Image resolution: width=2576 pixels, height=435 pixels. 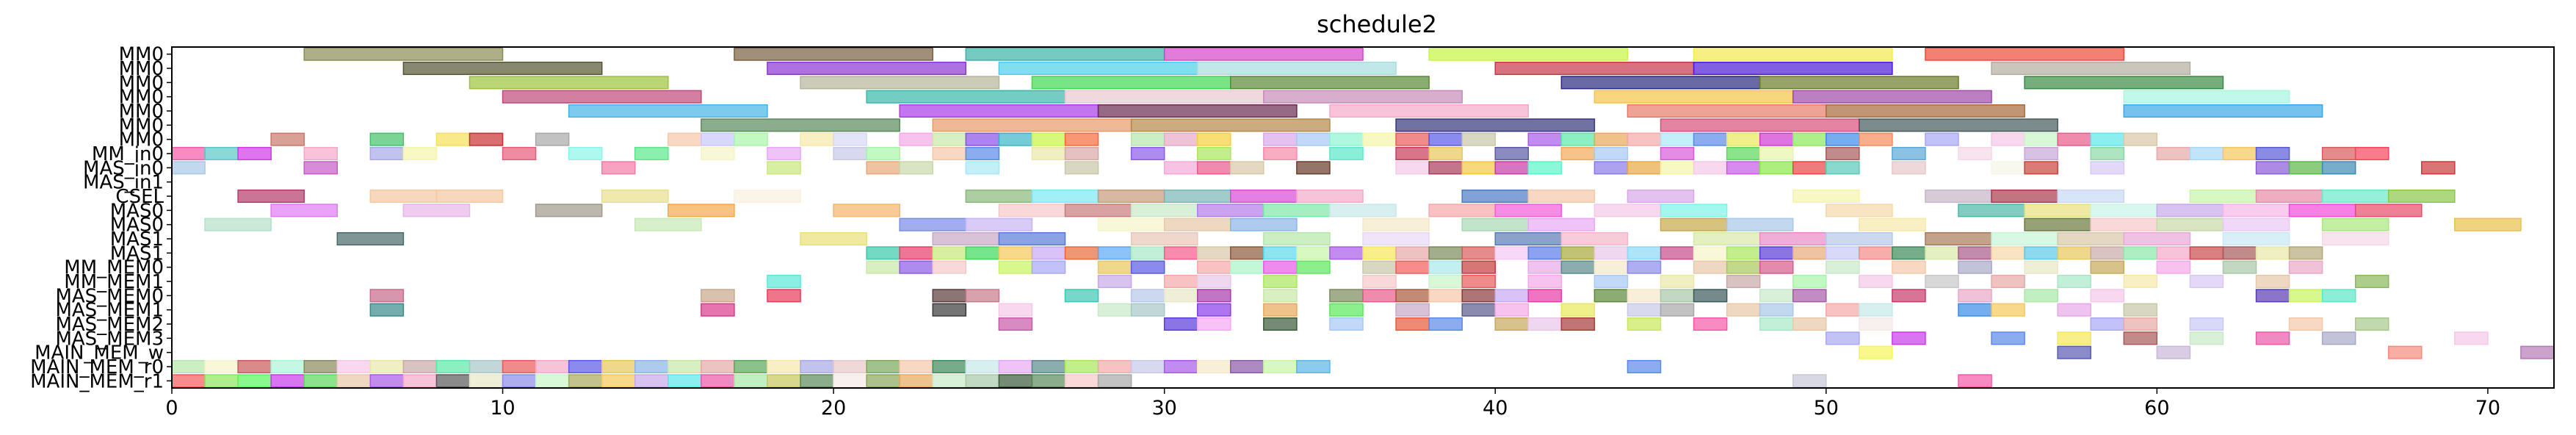 I want to click on x-tick-label: 20, so click(x=833, y=408).